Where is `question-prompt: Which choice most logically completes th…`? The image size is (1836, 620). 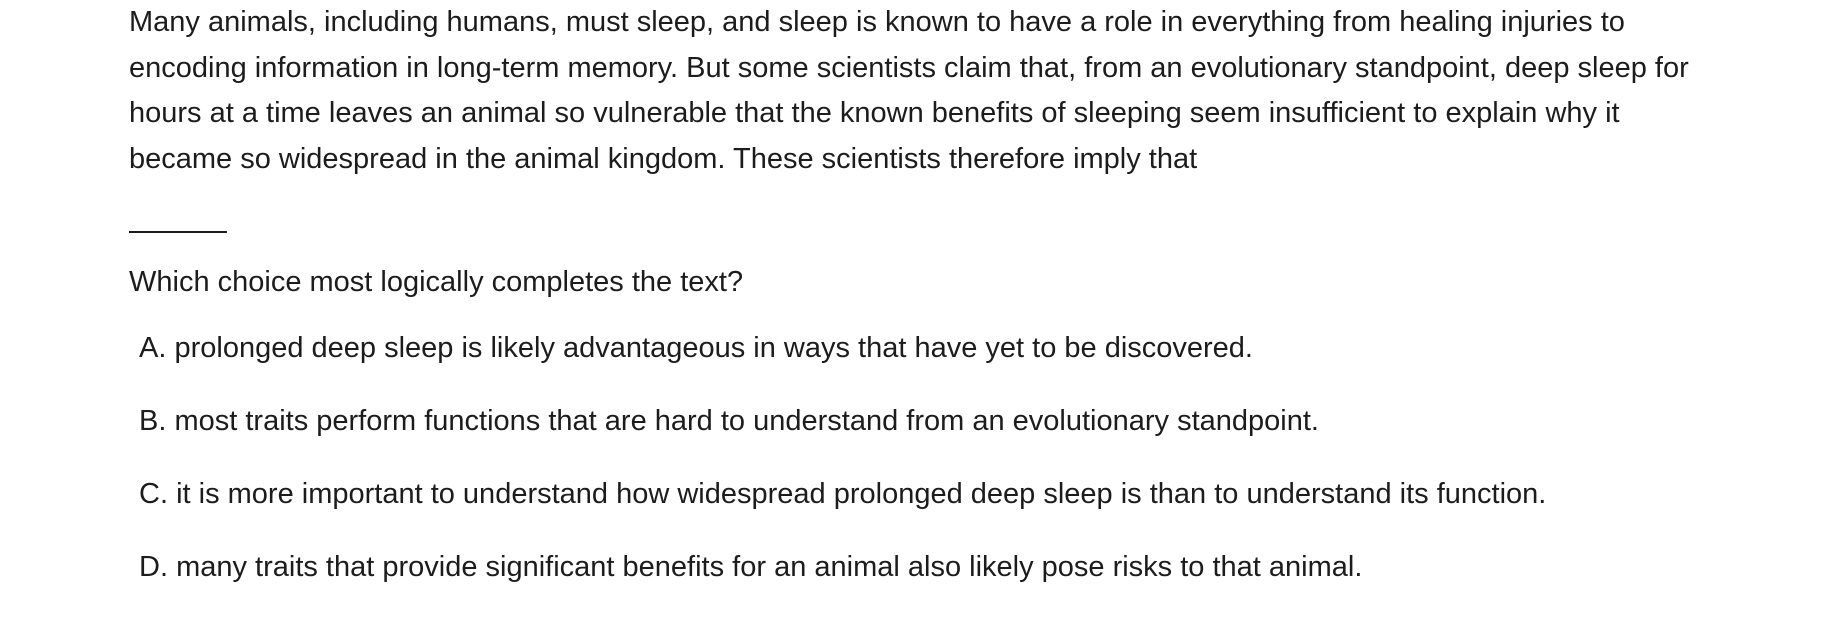
question-prompt: Which choice most logically completes th… is located at coordinates (436, 282).